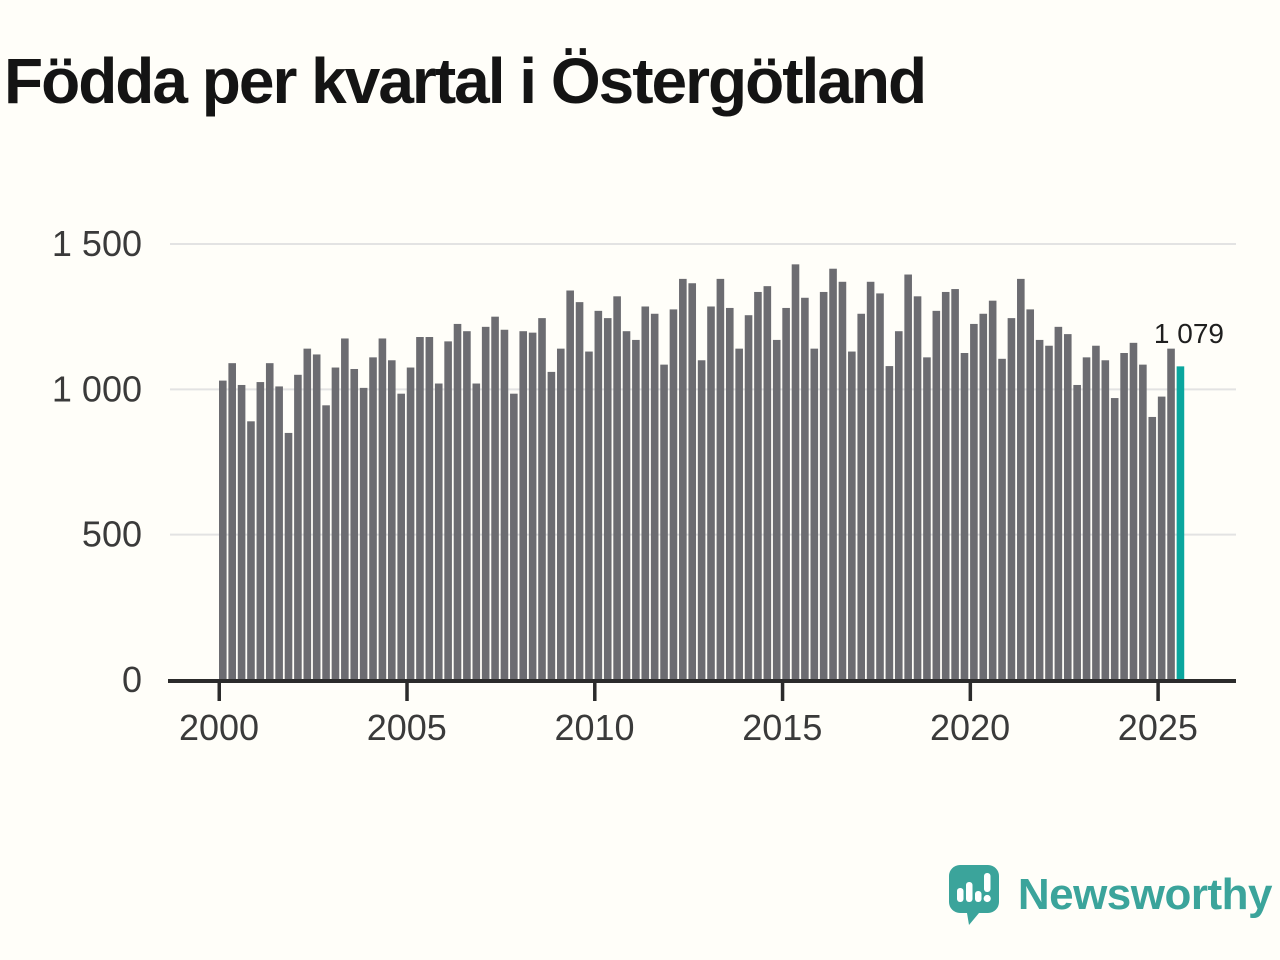  I want to click on bar-2023-Q3, so click(1105, 520).